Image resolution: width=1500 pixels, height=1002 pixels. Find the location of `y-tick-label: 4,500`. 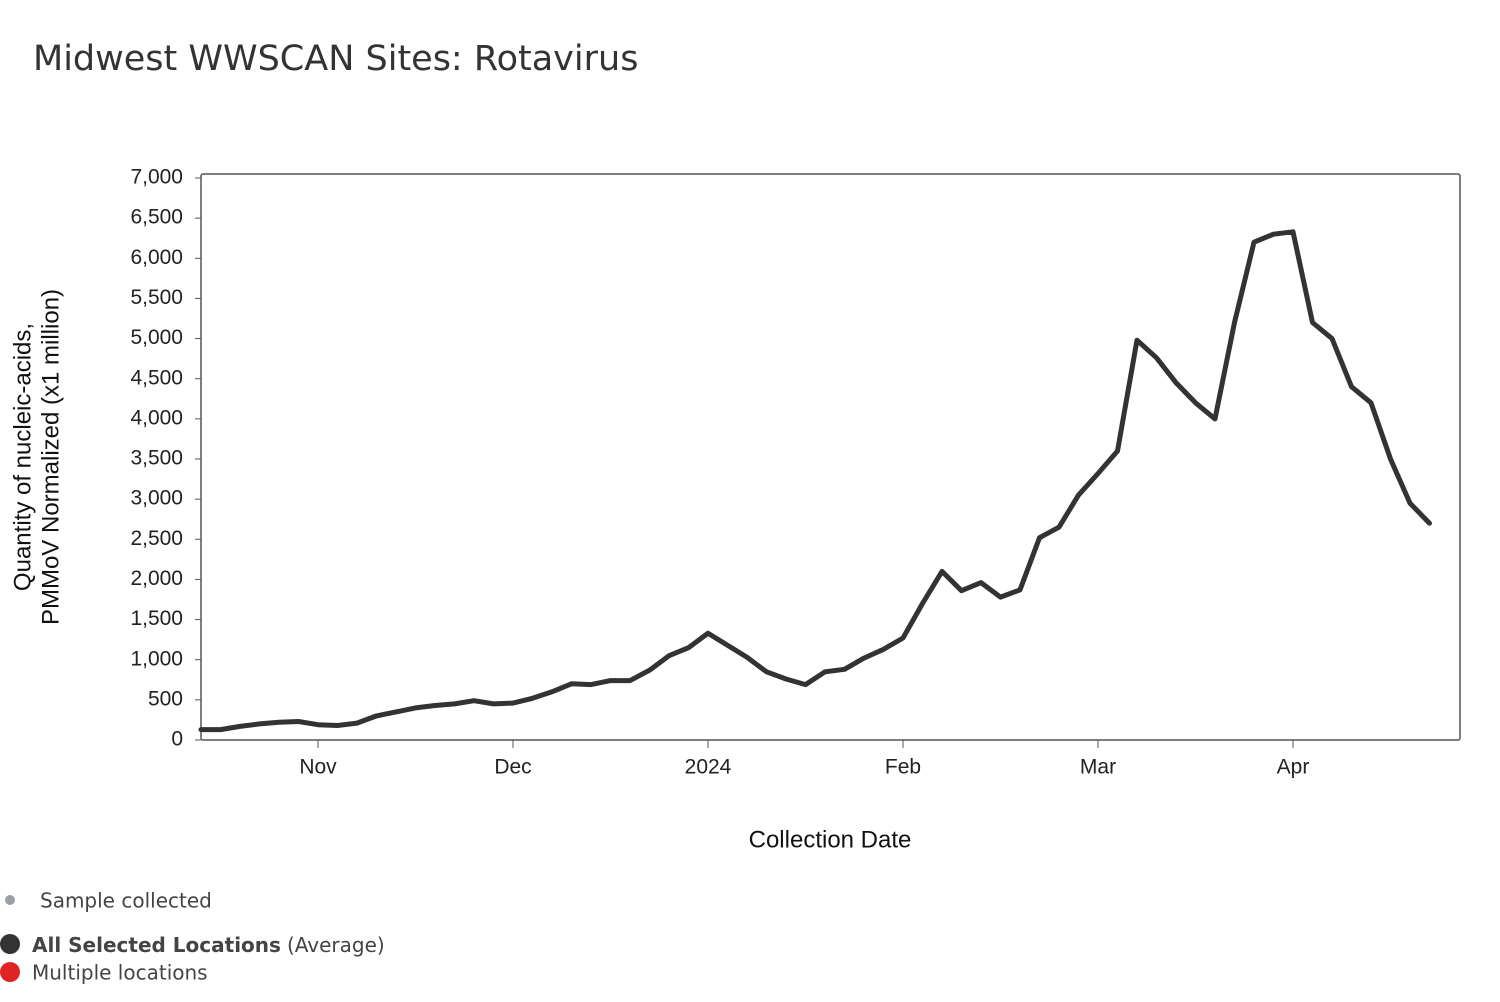

y-tick-label: 4,500 is located at coordinates (156, 377).